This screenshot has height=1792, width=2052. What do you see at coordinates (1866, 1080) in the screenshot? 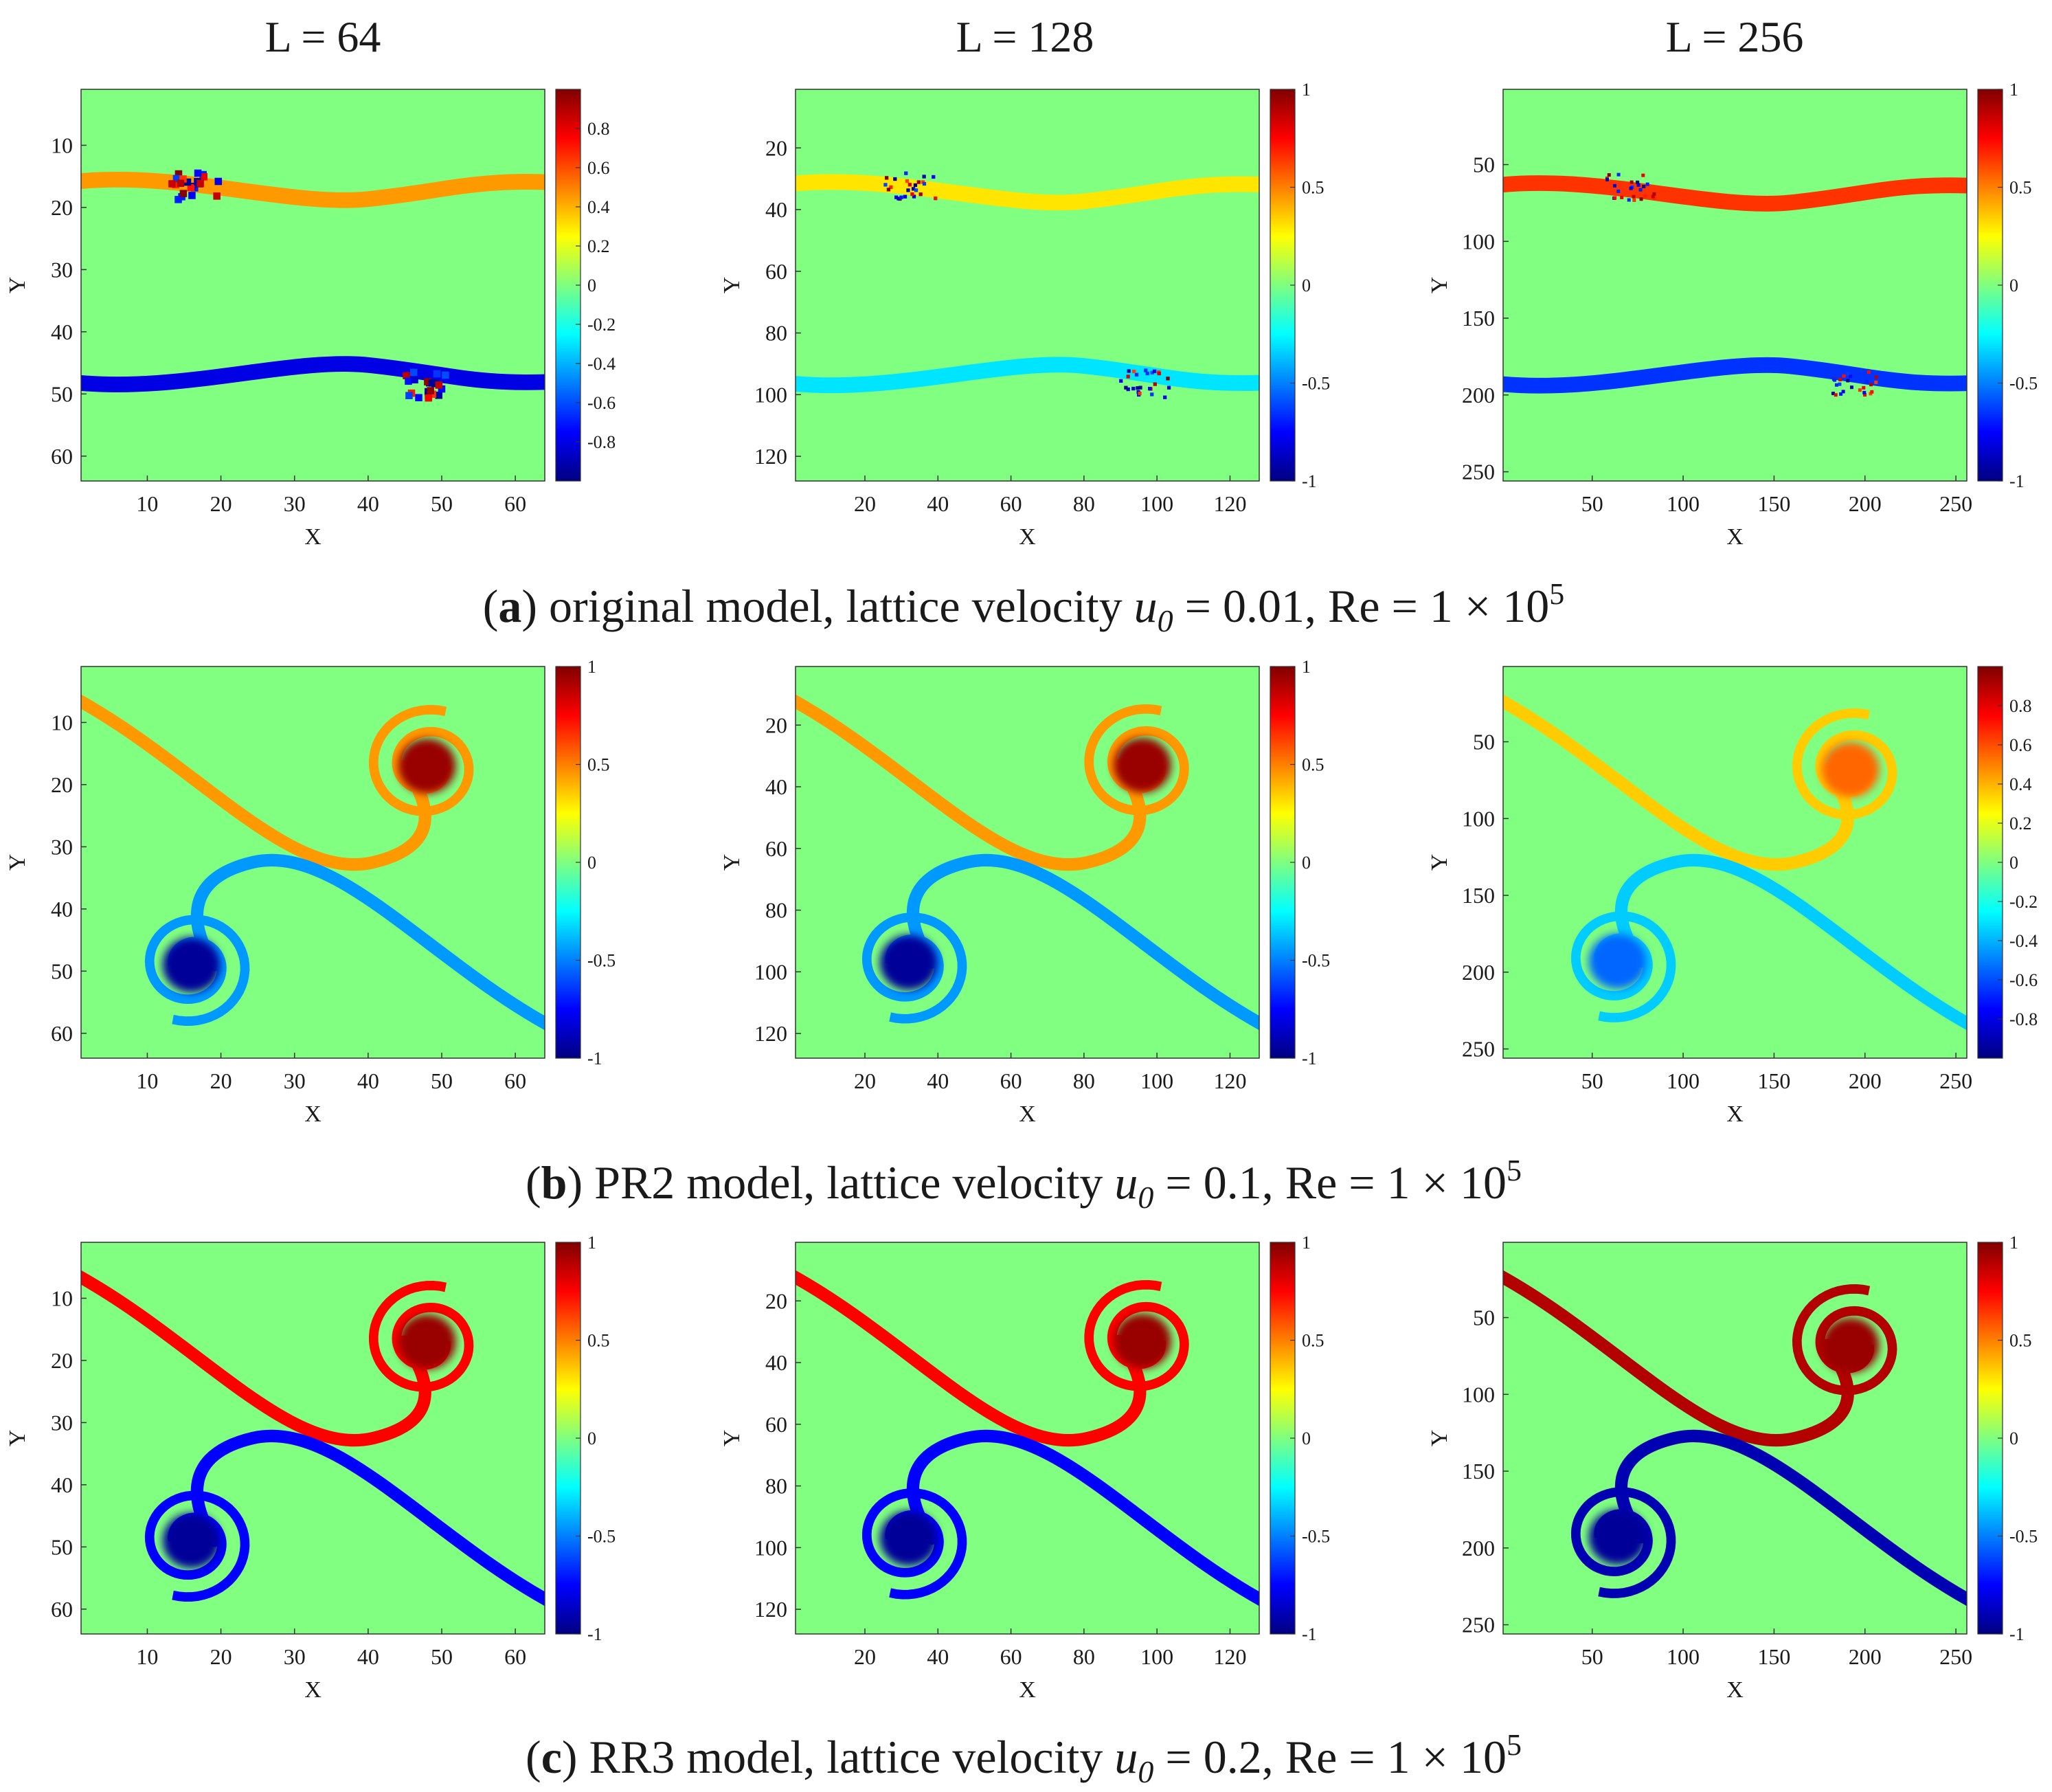
I see `x-tick-label: 200` at bounding box center [1866, 1080].